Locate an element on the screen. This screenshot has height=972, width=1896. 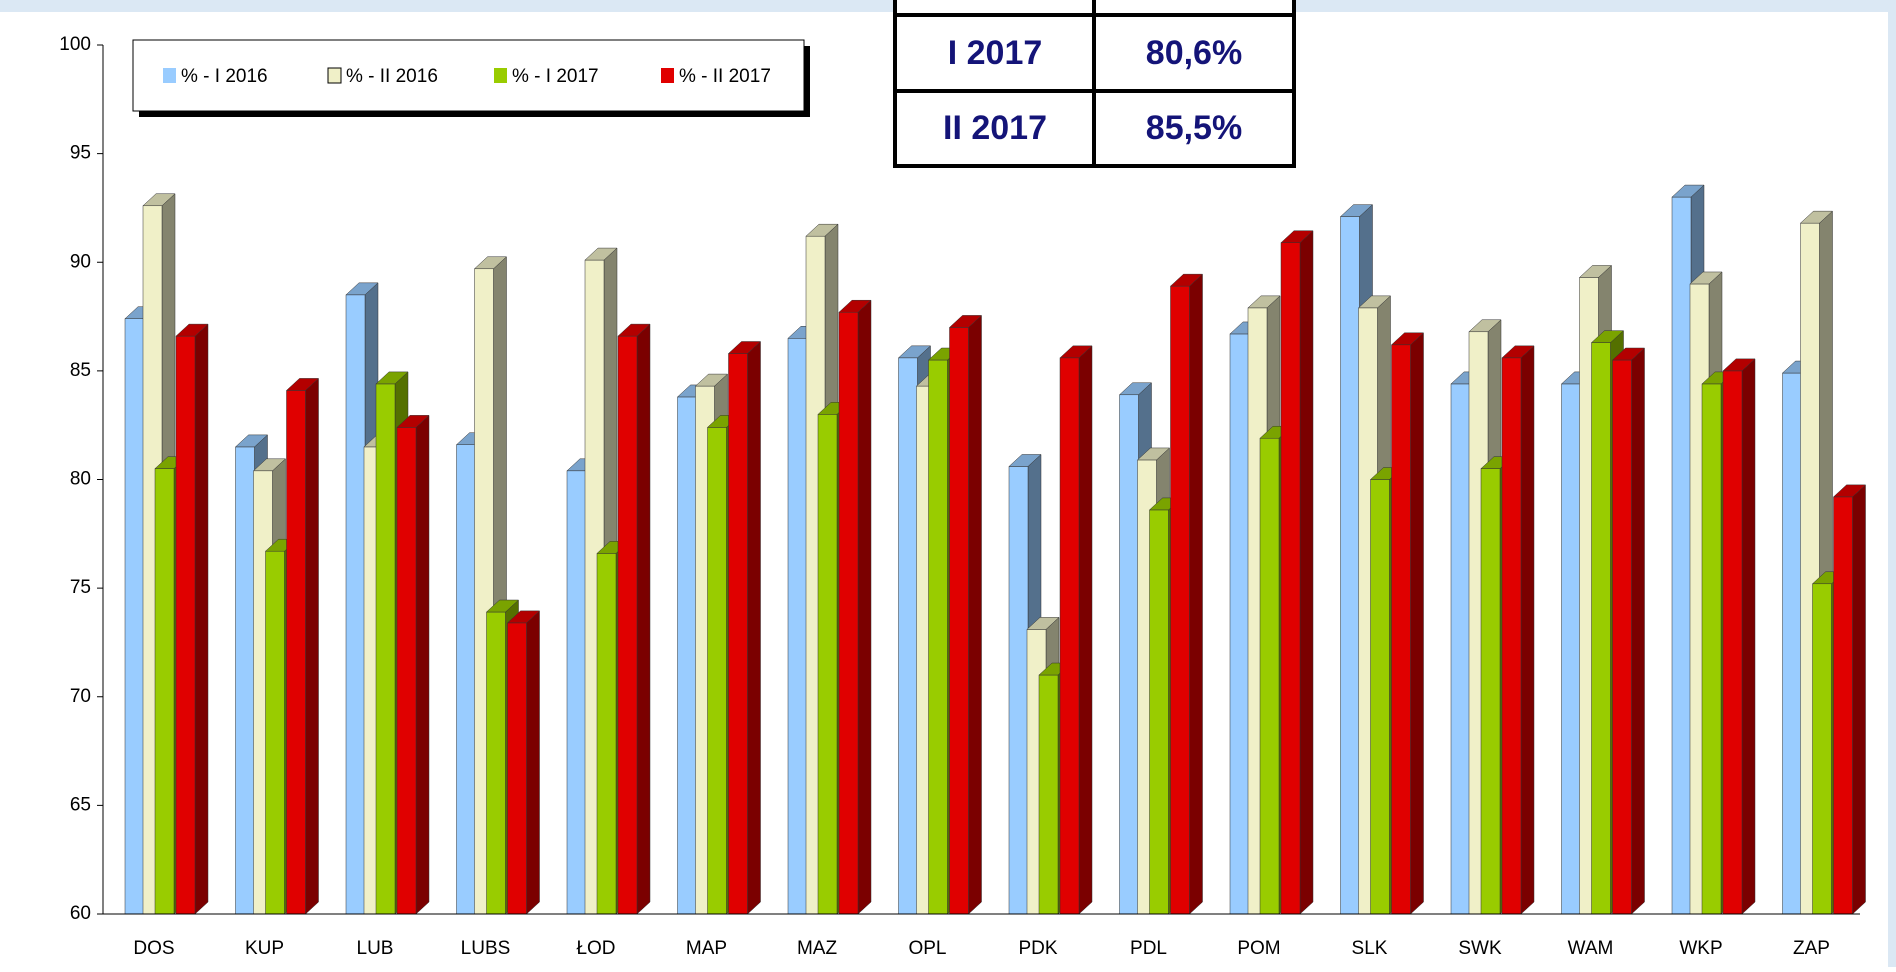
table-cell: 80,6% is located at coordinates (1194, 53).